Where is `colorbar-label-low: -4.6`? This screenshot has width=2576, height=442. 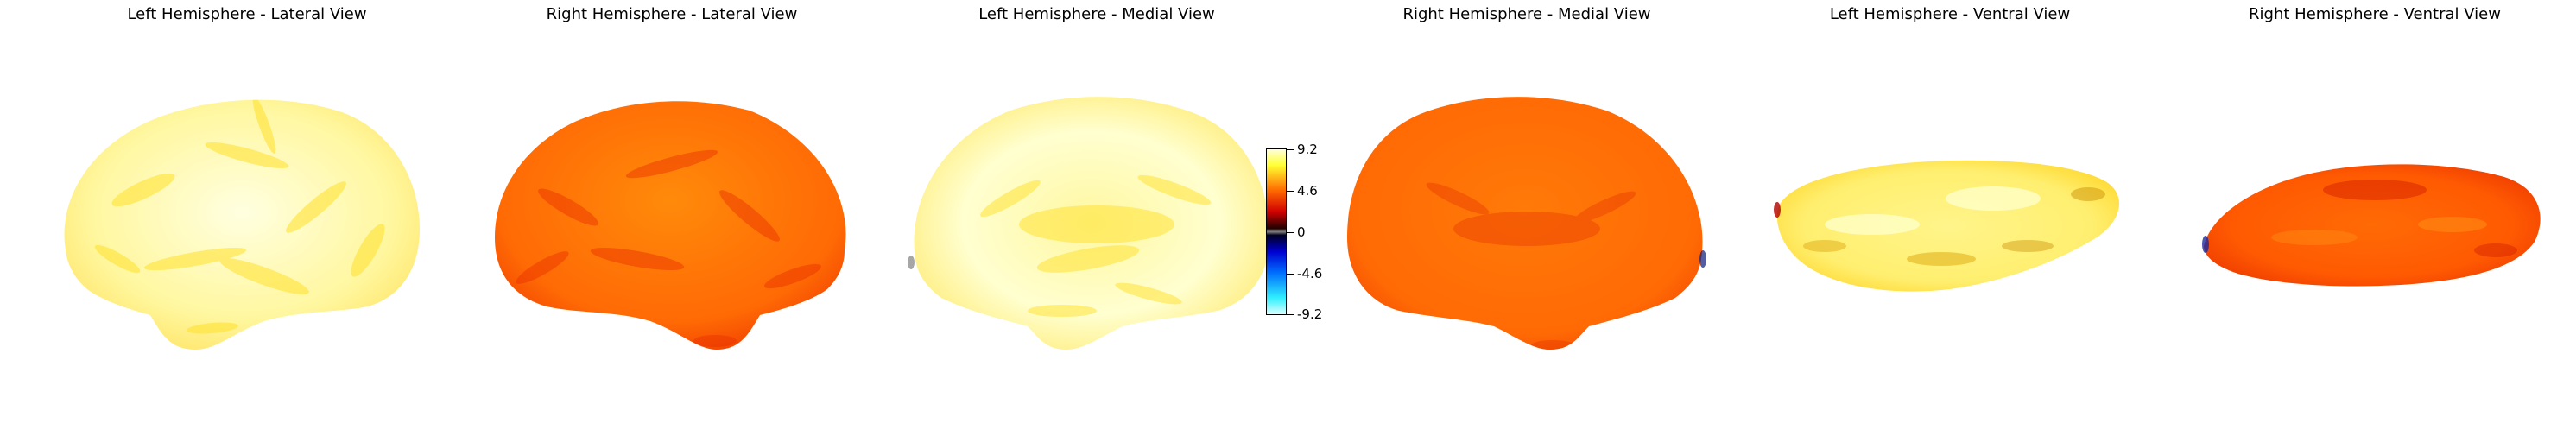 colorbar-label-low: -4.6 is located at coordinates (1310, 273).